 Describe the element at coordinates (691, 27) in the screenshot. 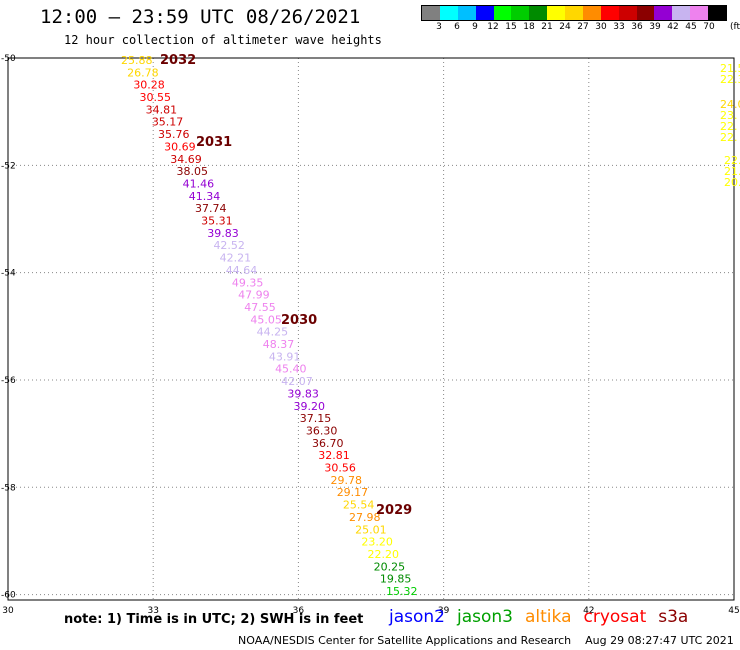

I see `colorbar-label: 45` at that location.